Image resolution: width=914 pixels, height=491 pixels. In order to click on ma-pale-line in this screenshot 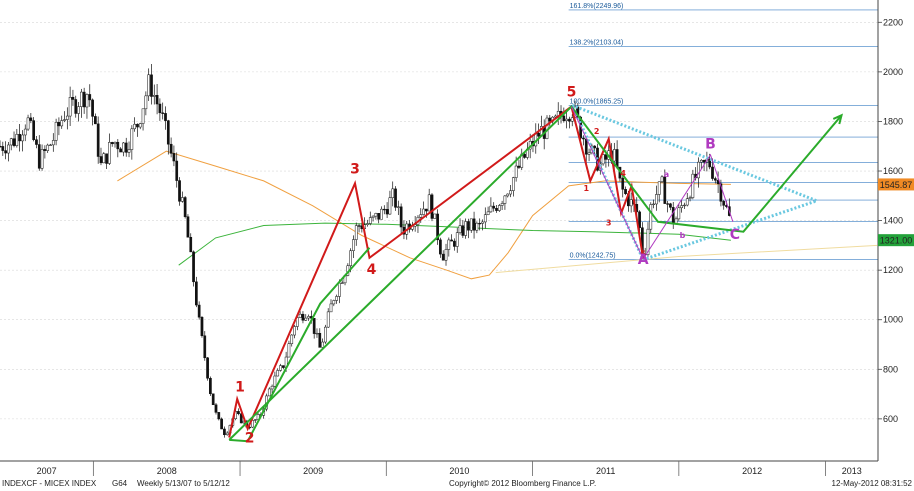, I will do `click(686, 259)`.